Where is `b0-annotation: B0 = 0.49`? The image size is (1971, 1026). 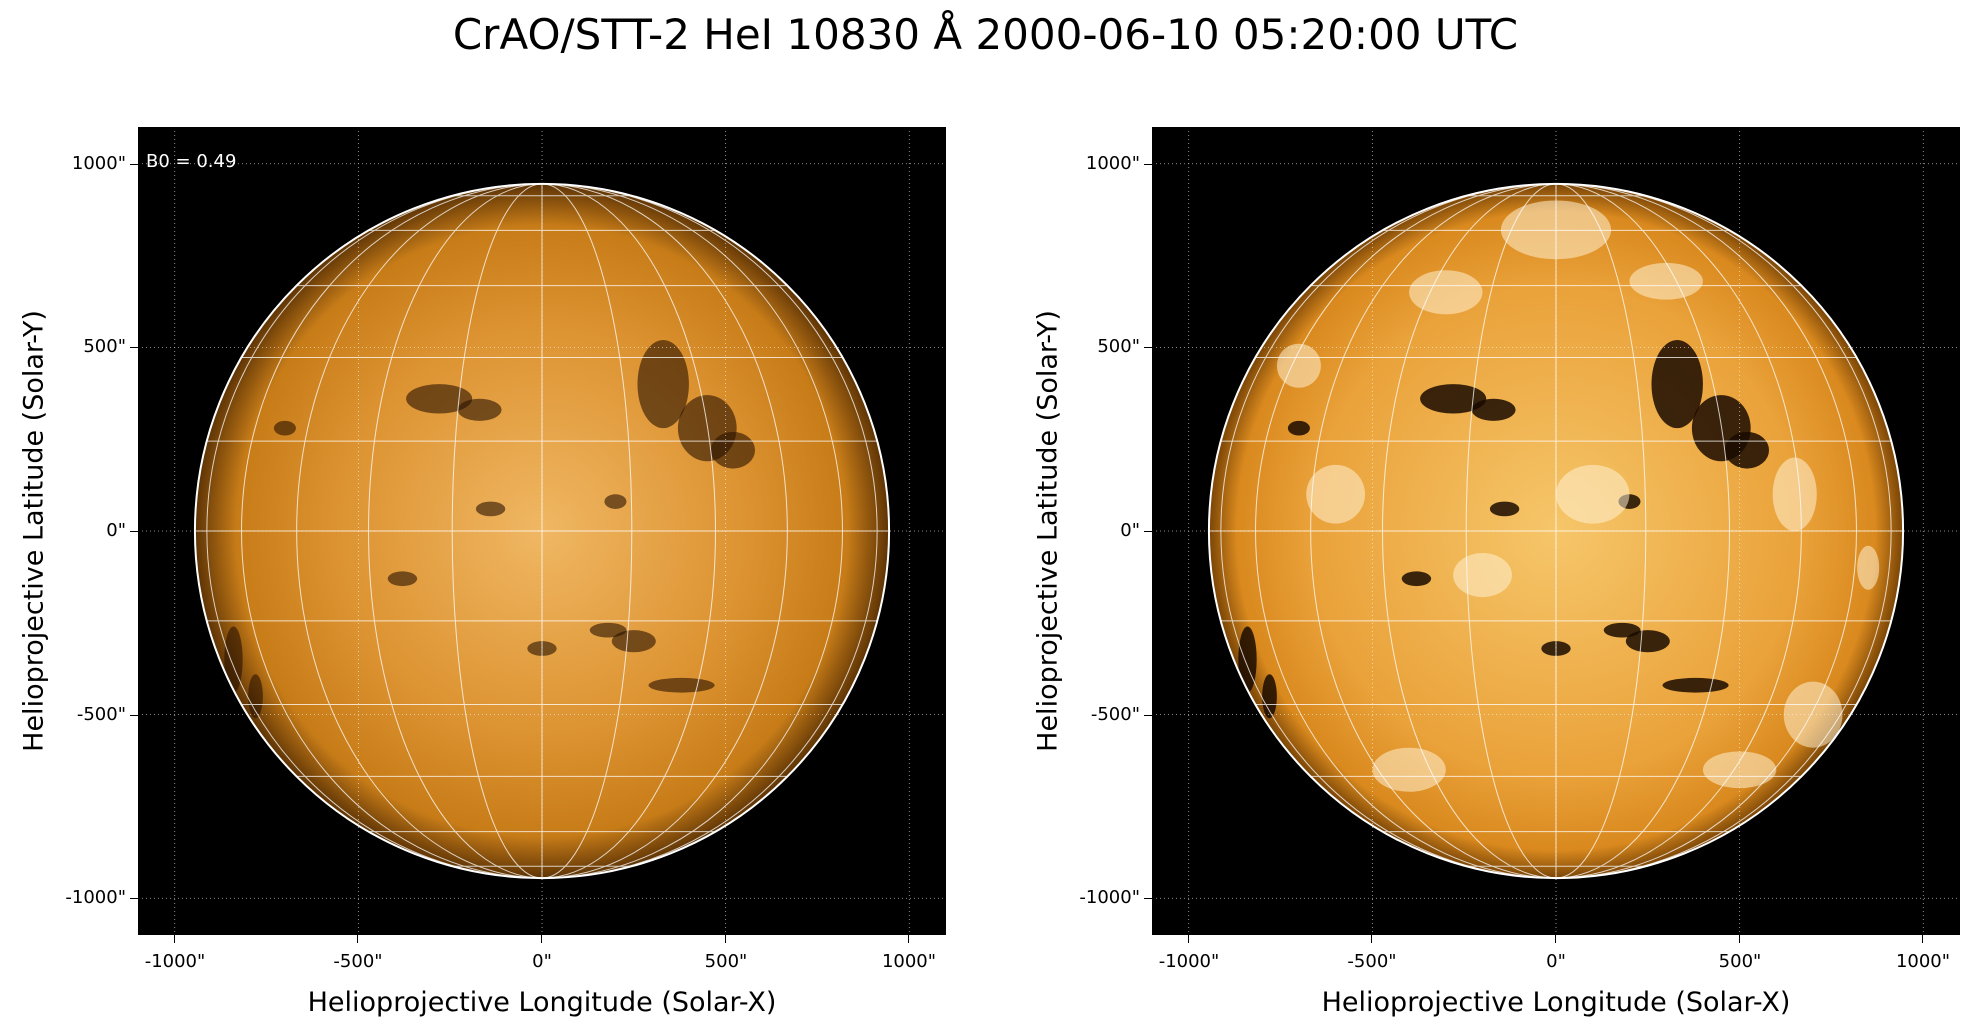
b0-annotation: B0 = 0.49 is located at coordinates (191, 161).